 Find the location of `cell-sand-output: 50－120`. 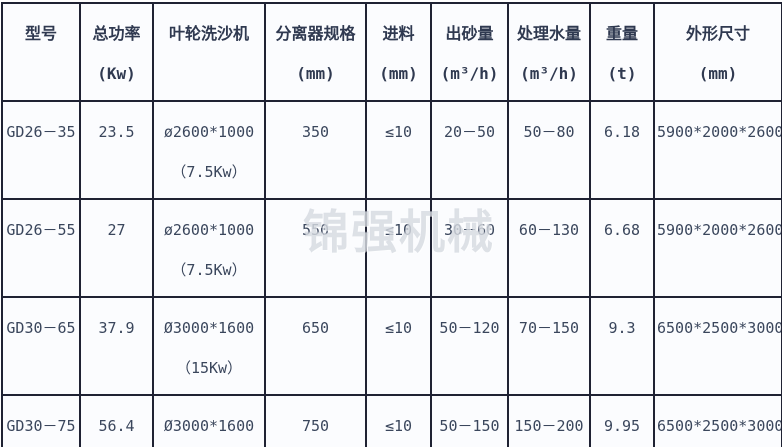

cell-sand-output: 50－120 is located at coordinates (469, 346).